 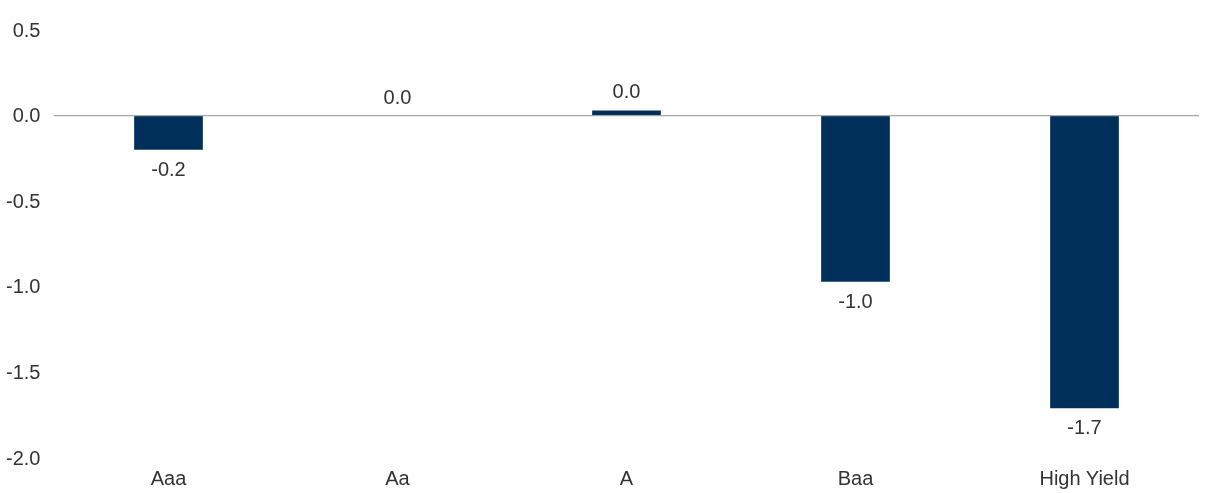 I want to click on x-tick-label: Baa, so click(x=856, y=477).